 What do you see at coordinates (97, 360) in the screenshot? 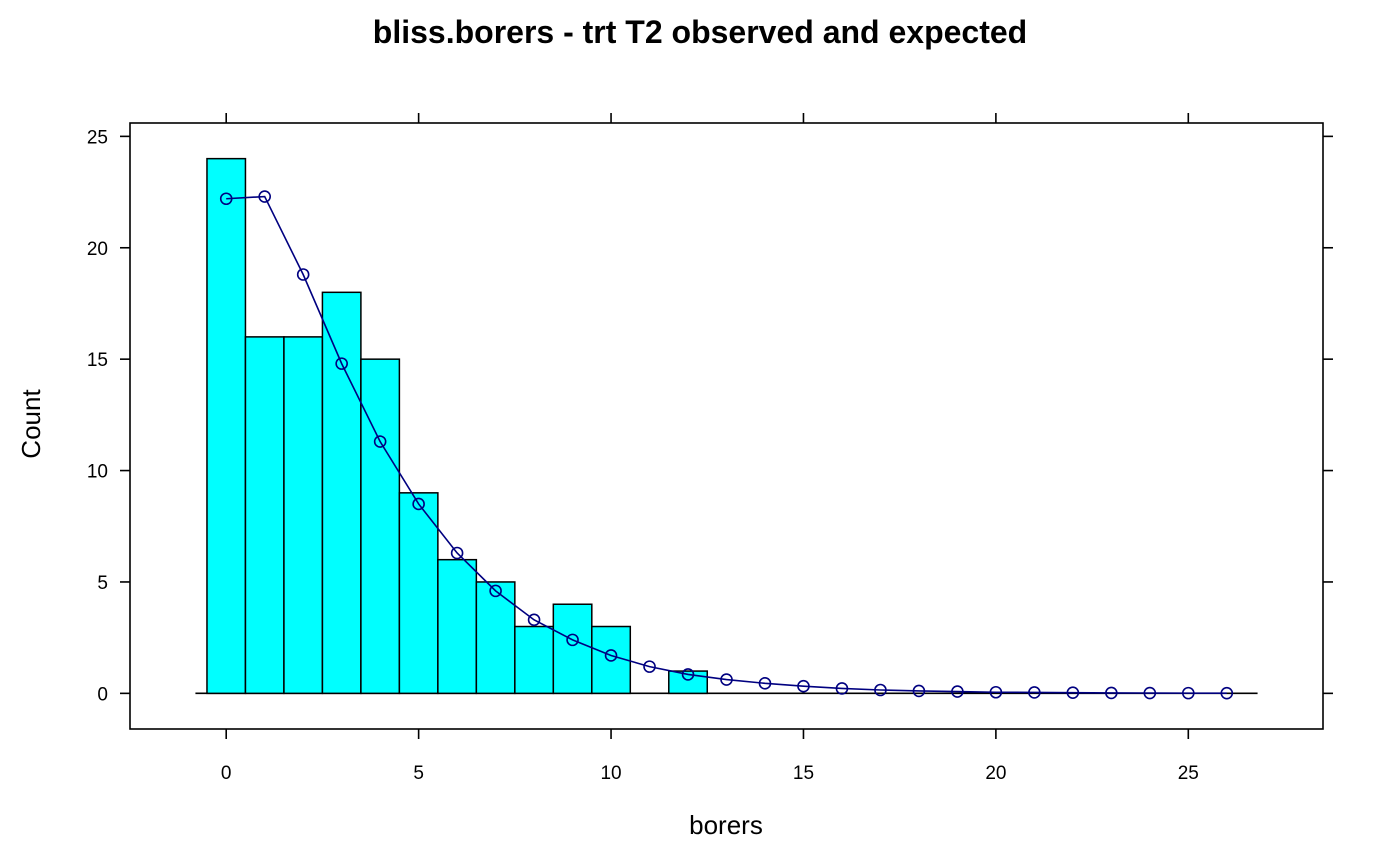
I see `y-tick-label: 15` at bounding box center [97, 360].